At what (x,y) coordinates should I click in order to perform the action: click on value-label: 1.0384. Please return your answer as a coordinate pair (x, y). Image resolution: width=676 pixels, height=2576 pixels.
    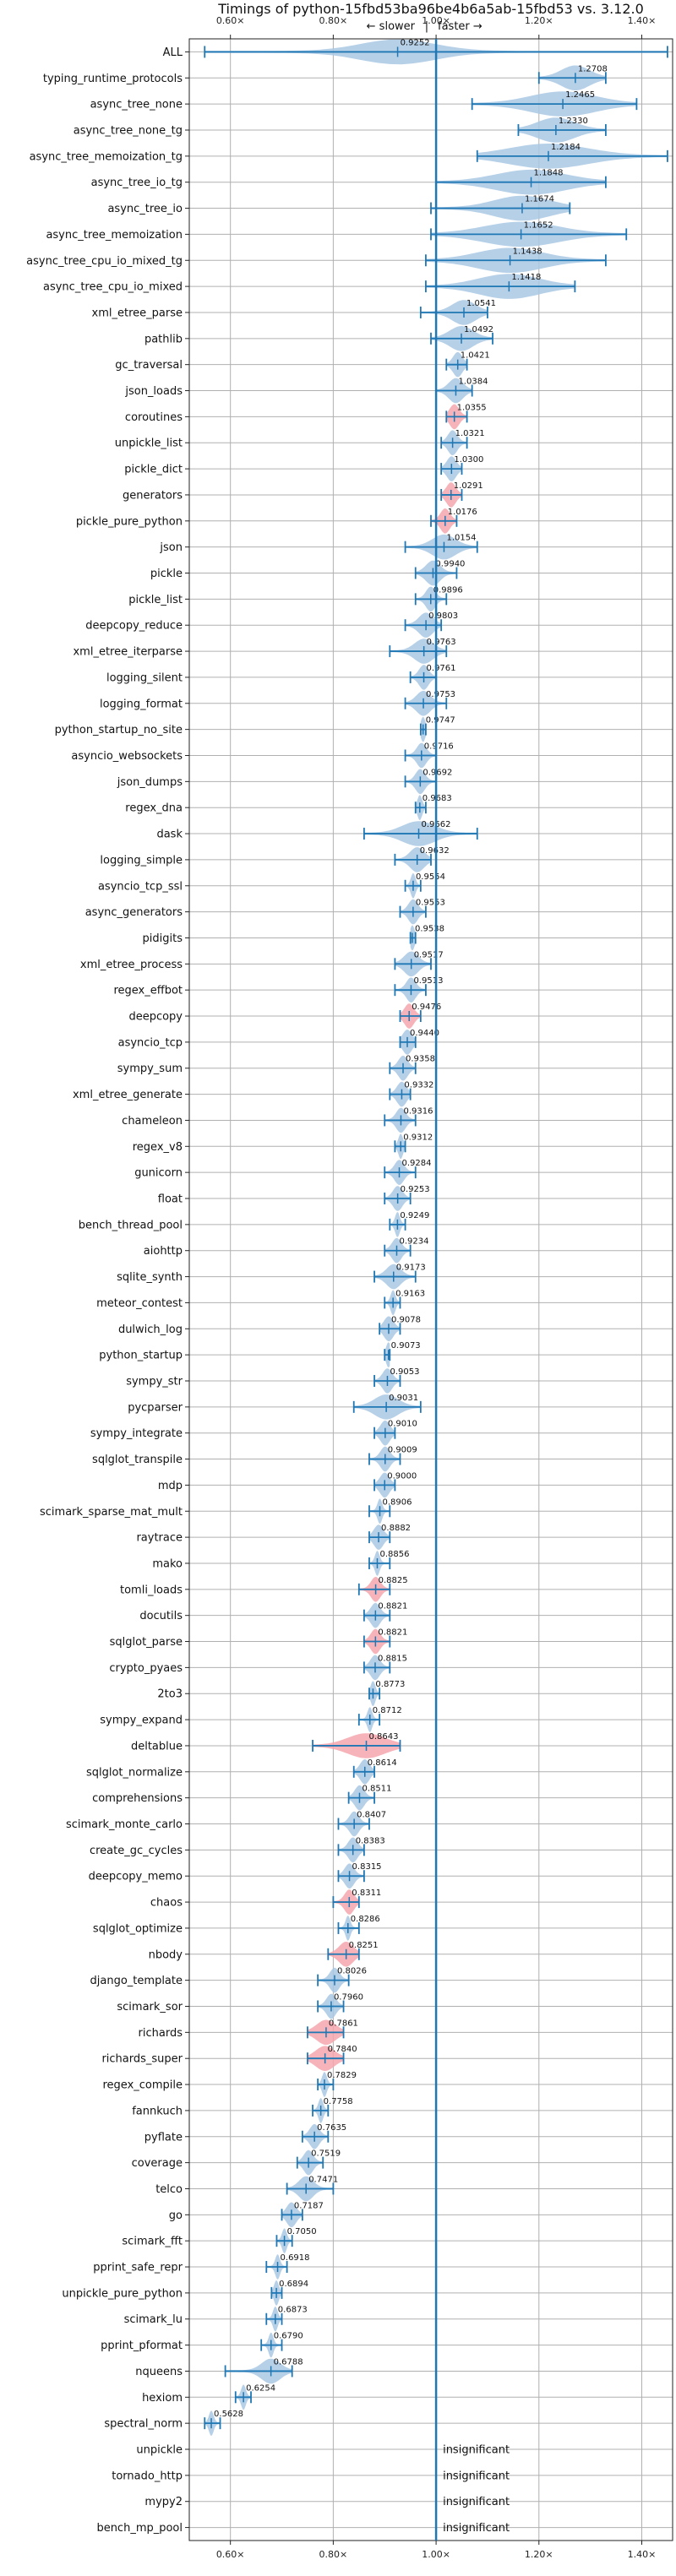
    Looking at the image, I should click on (473, 382).